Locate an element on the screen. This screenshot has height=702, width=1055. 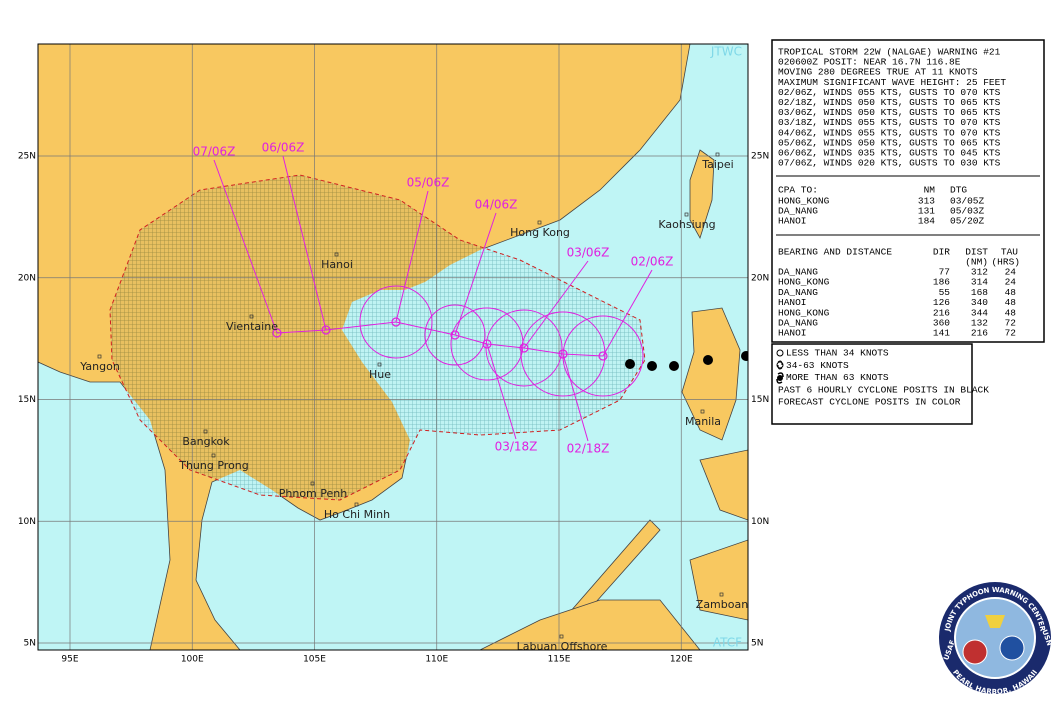
warning-line: 020600Z POSIT: NEAR 16.7N 116.8E is located at coordinates (869, 62).